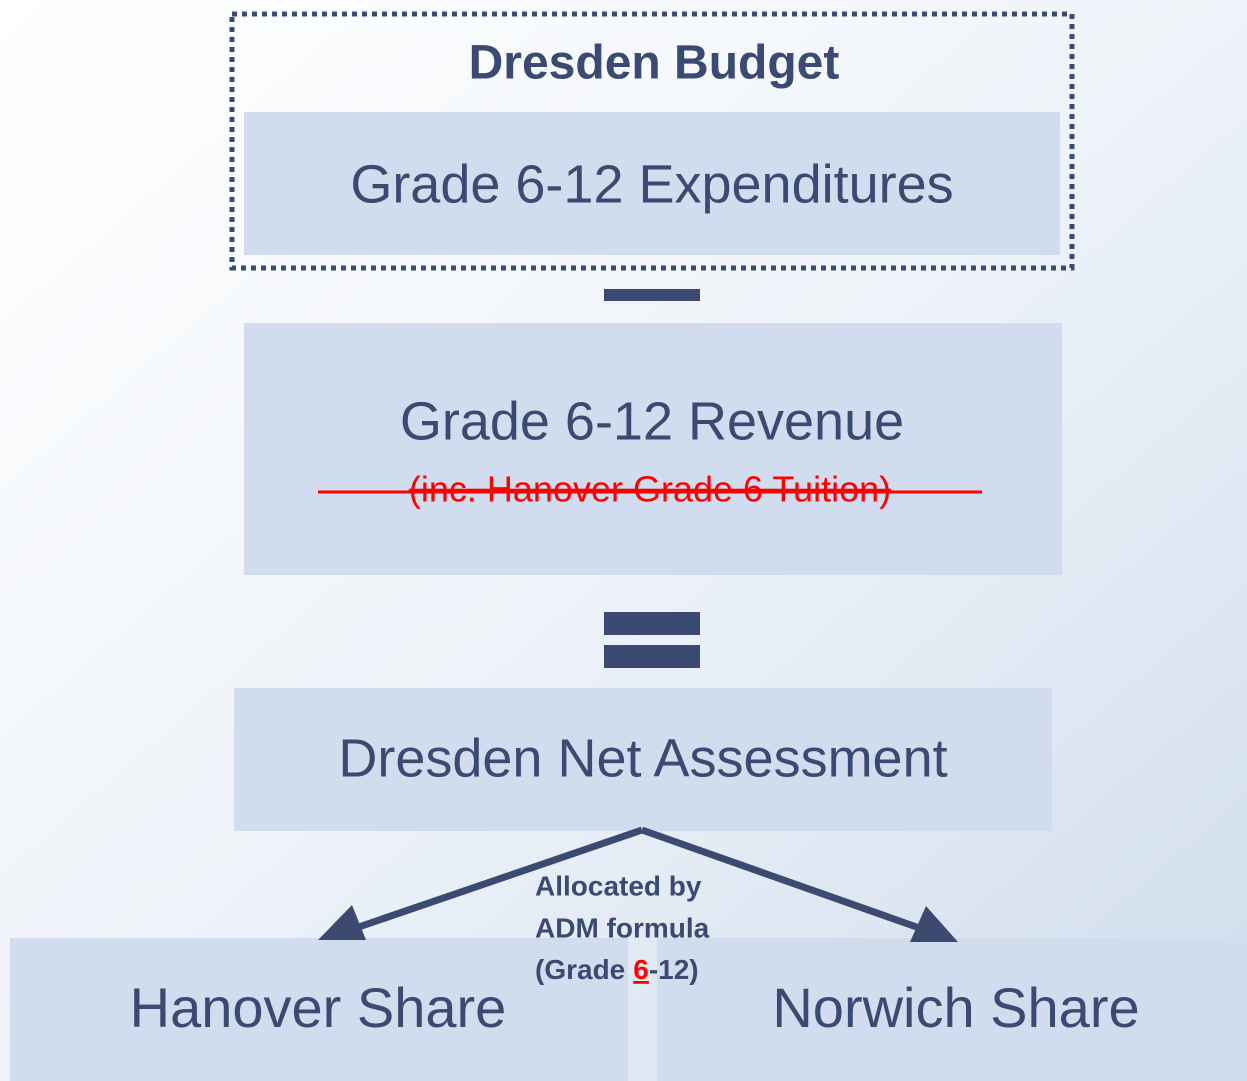  I want to click on allocation-line: (Grade 6-12), so click(617, 969).